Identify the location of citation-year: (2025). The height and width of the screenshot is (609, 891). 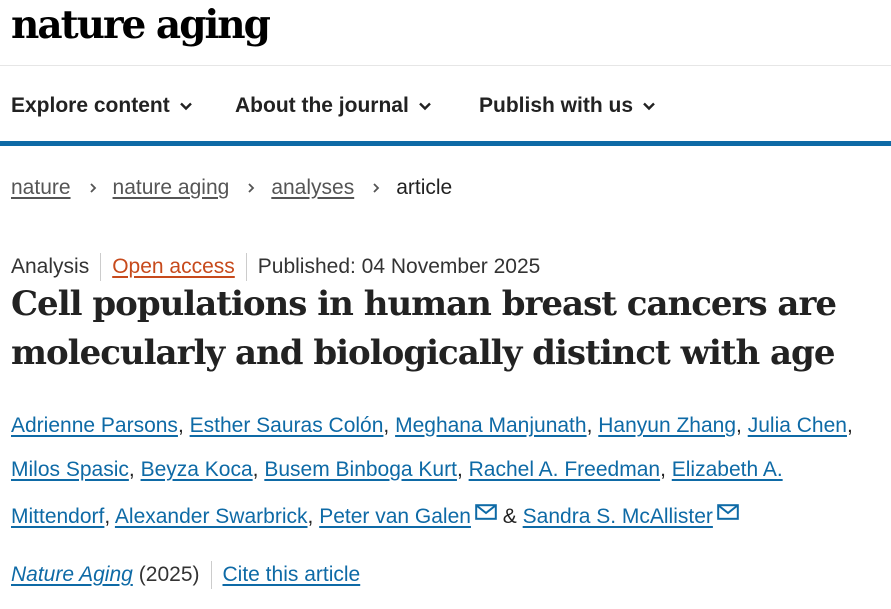
(169, 574).